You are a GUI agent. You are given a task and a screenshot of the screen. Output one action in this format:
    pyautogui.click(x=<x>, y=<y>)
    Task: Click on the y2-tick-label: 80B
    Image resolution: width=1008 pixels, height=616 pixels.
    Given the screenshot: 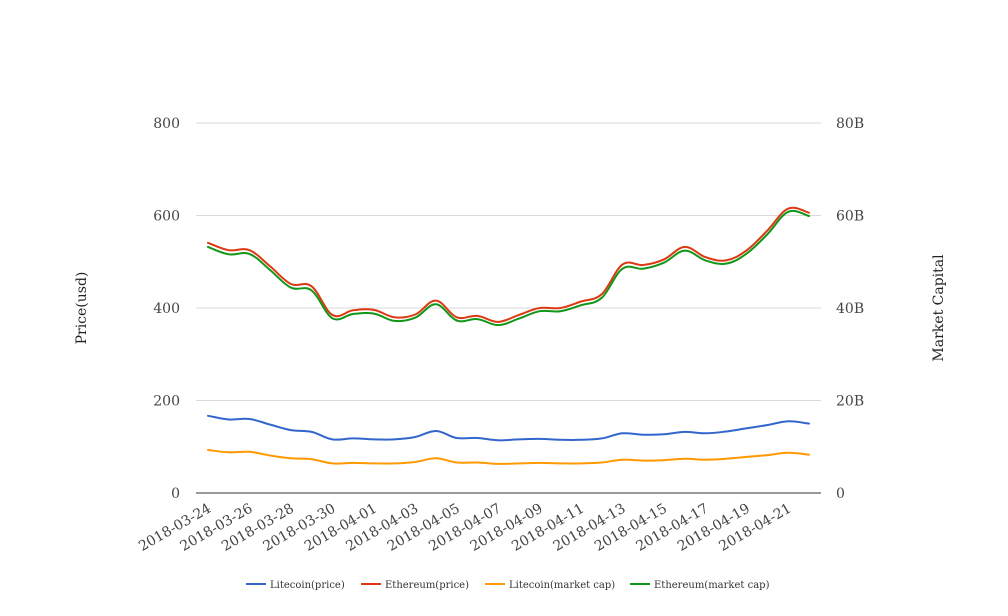 What is the action you would take?
    pyautogui.click(x=850, y=124)
    